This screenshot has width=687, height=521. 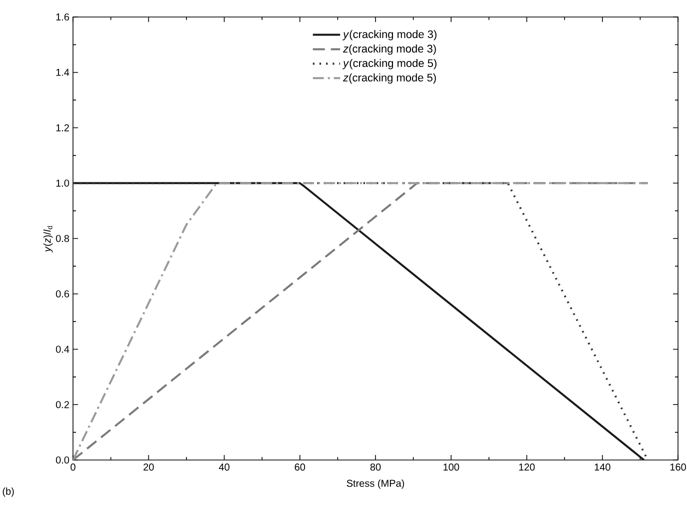 I want to click on legend-label: y(cracking mode 3), so click(x=389, y=35).